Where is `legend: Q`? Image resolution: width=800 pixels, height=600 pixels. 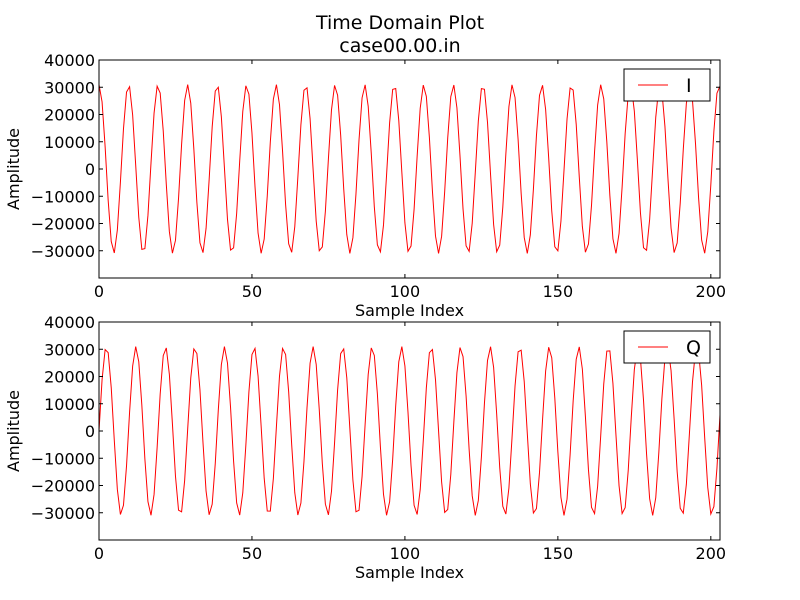 legend: Q is located at coordinates (667, 347).